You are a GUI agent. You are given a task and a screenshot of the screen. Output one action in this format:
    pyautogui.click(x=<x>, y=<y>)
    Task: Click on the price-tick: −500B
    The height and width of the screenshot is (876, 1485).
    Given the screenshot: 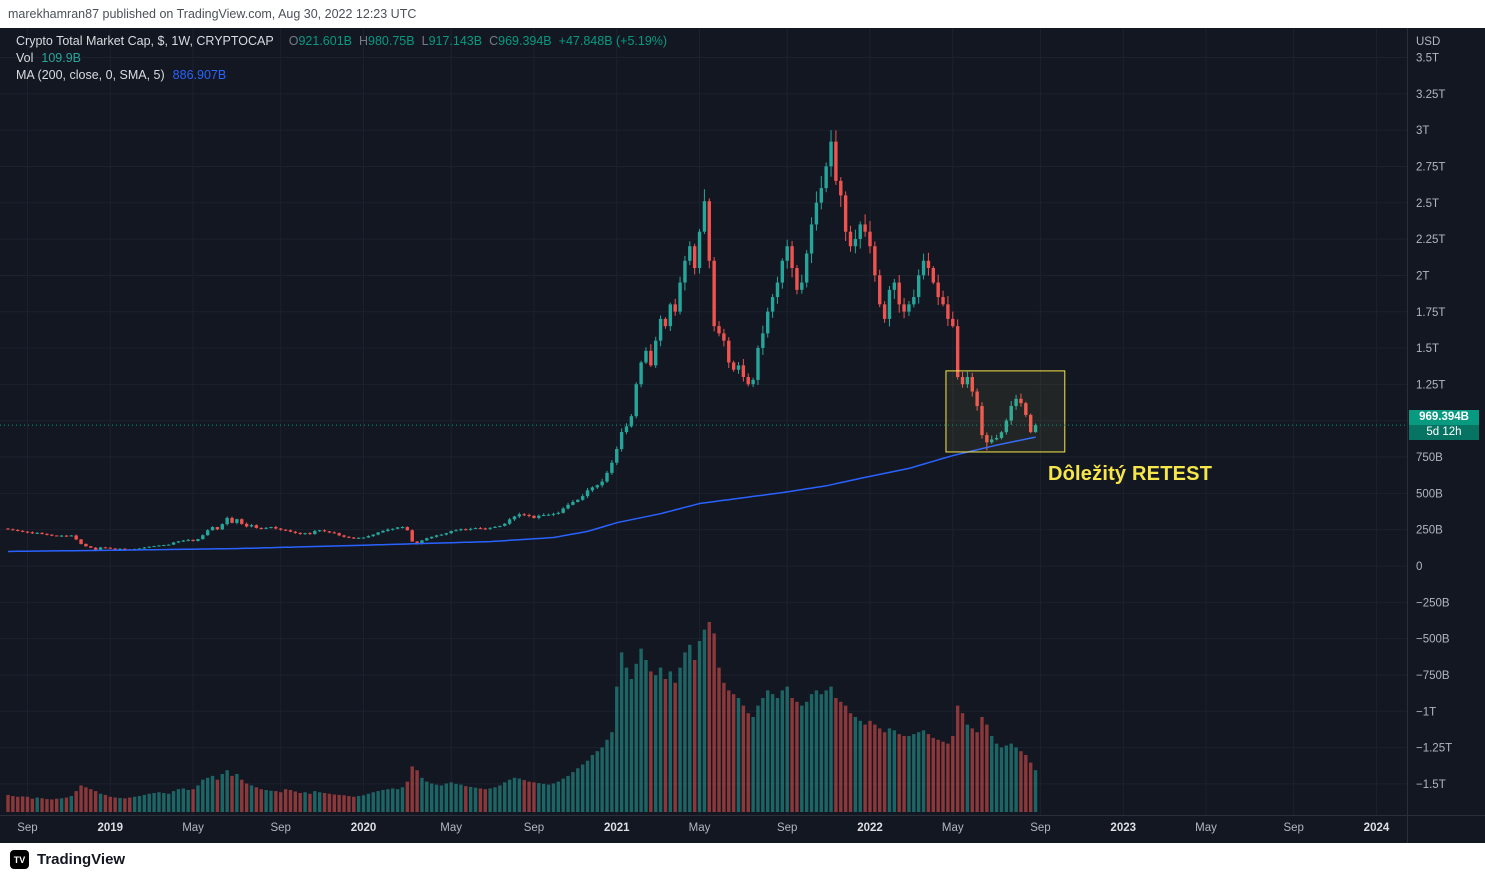 What is the action you would take?
    pyautogui.click(x=1433, y=640)
    